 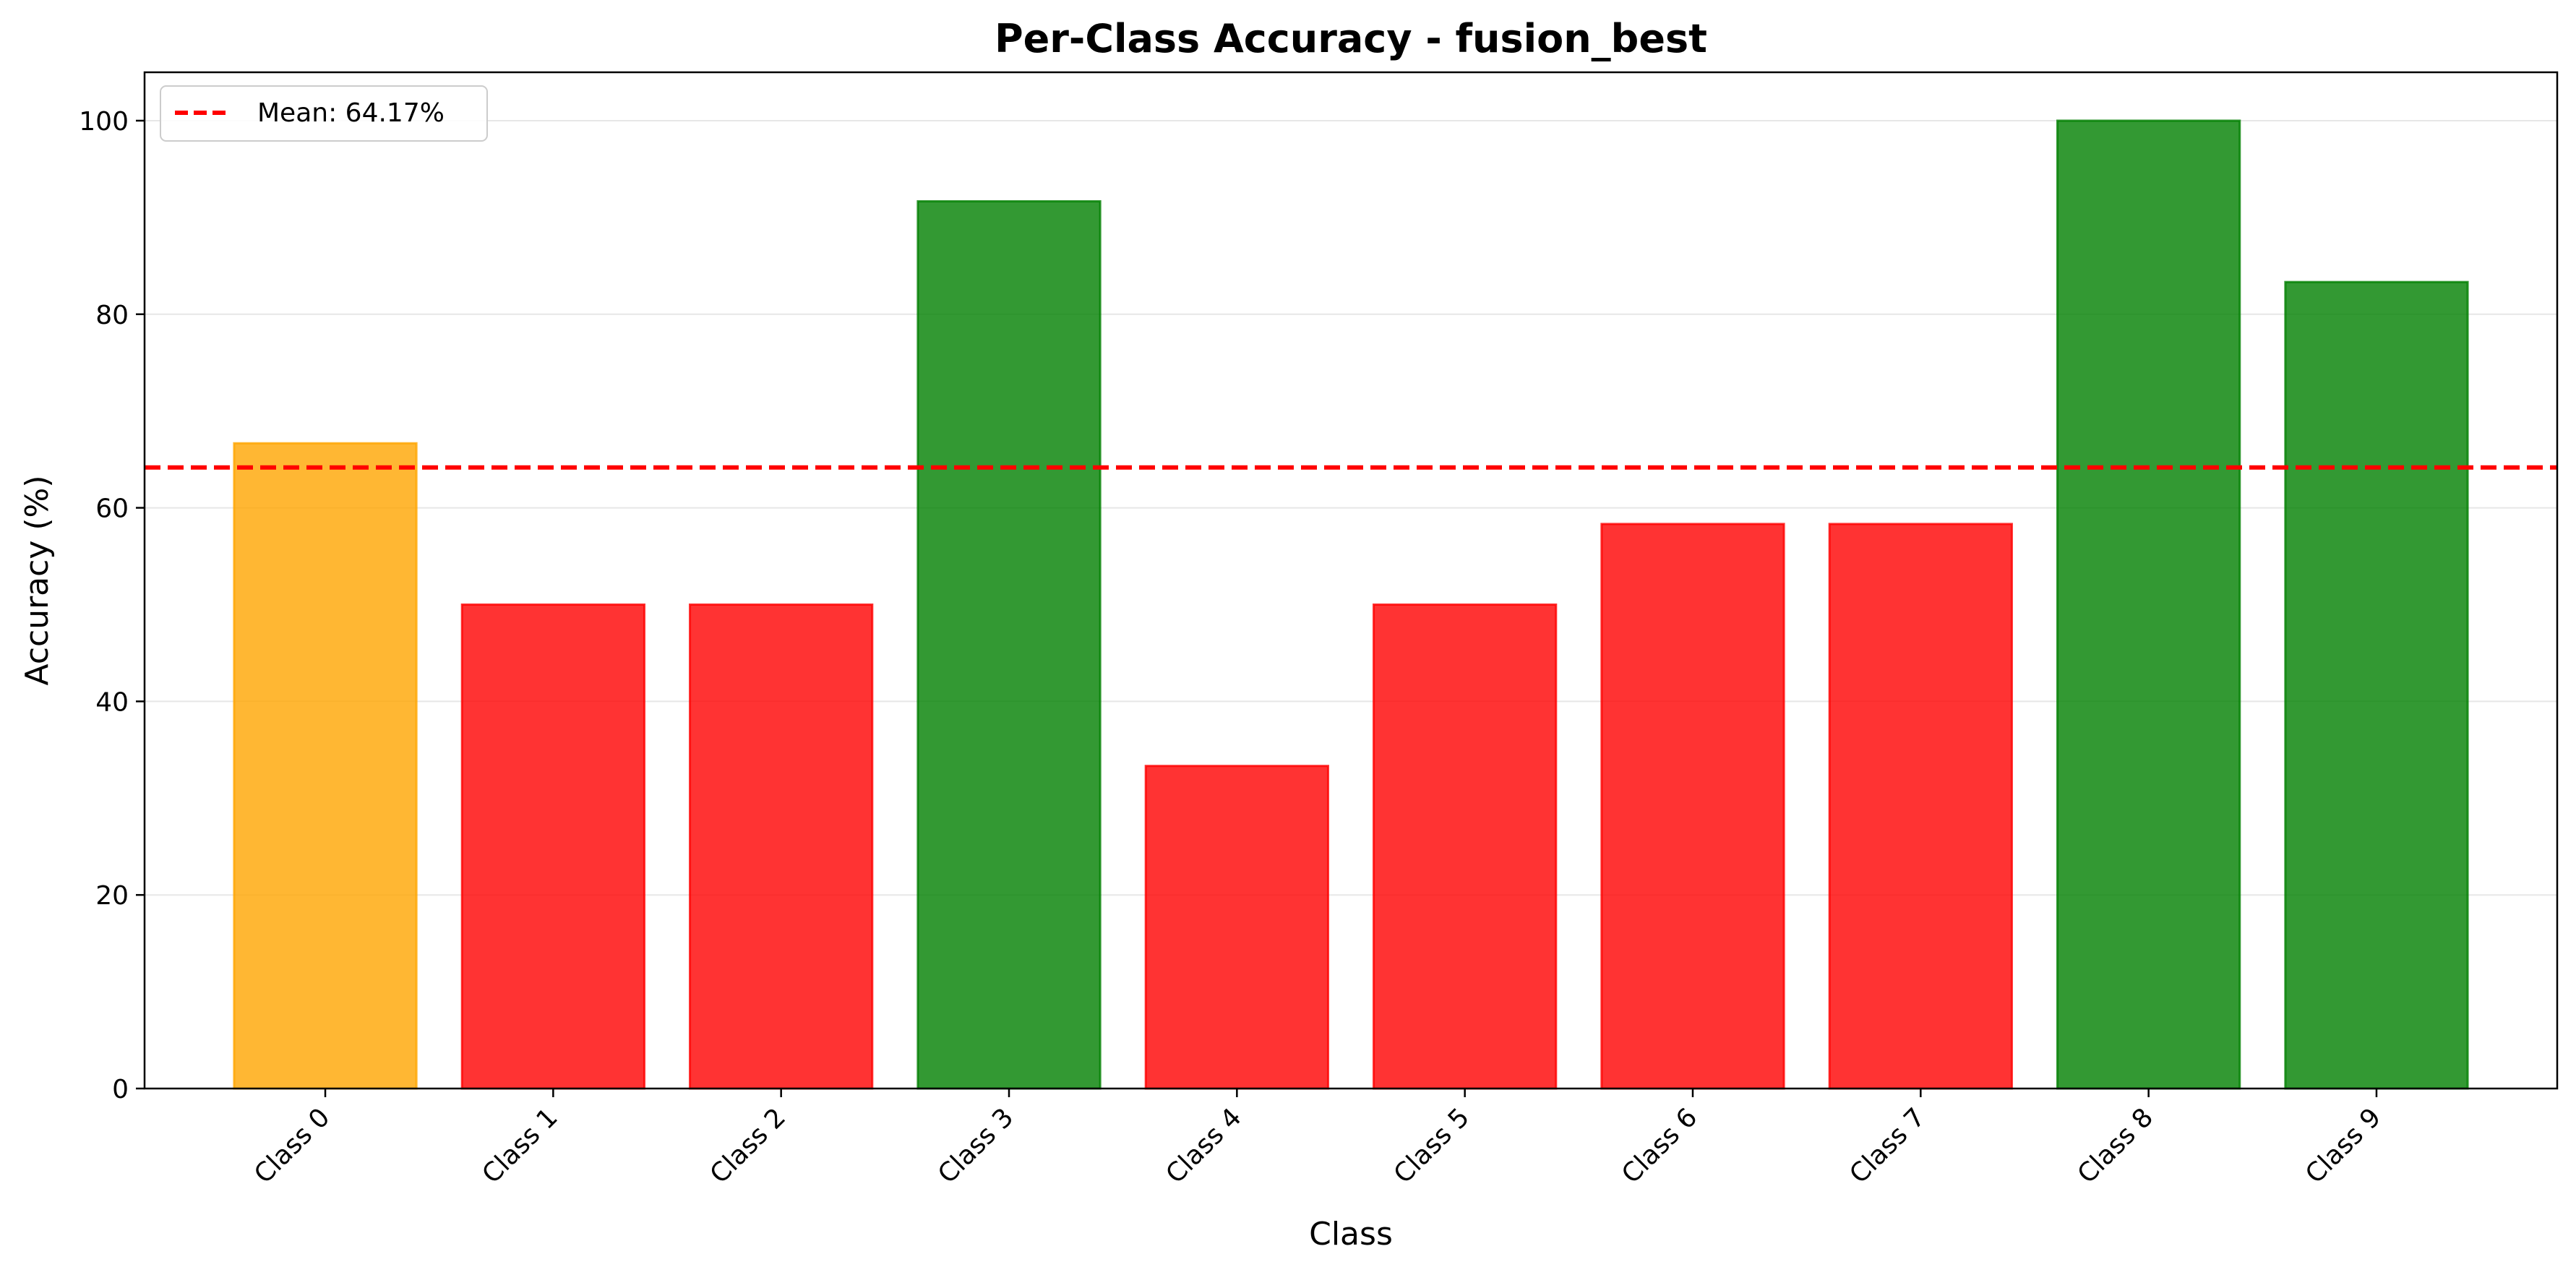 I want to click on y-tick-label: 60, so click(x=112, y=509).